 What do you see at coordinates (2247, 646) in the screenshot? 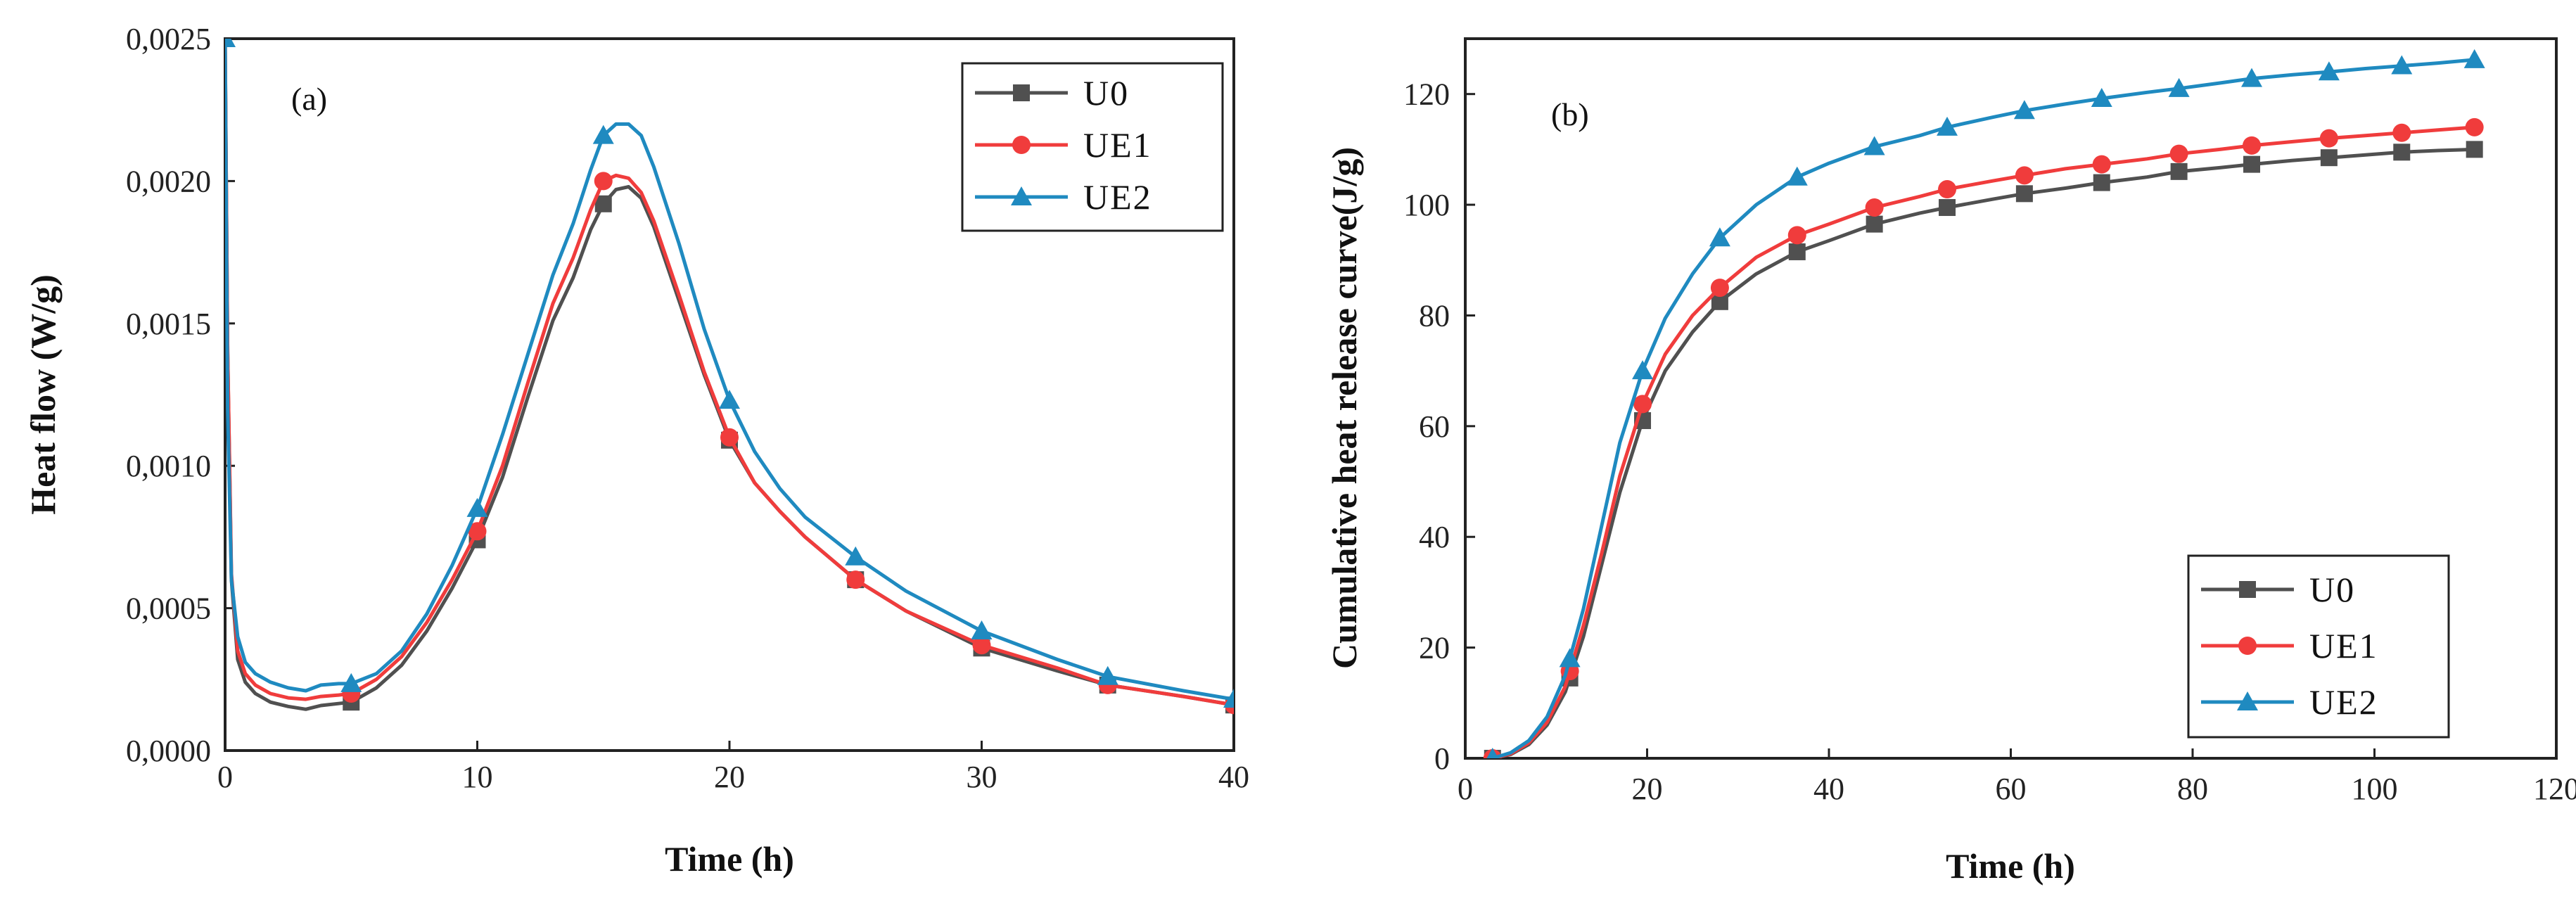
I see `legend-marker-ue1-b` at bounding box center [2247, 646].